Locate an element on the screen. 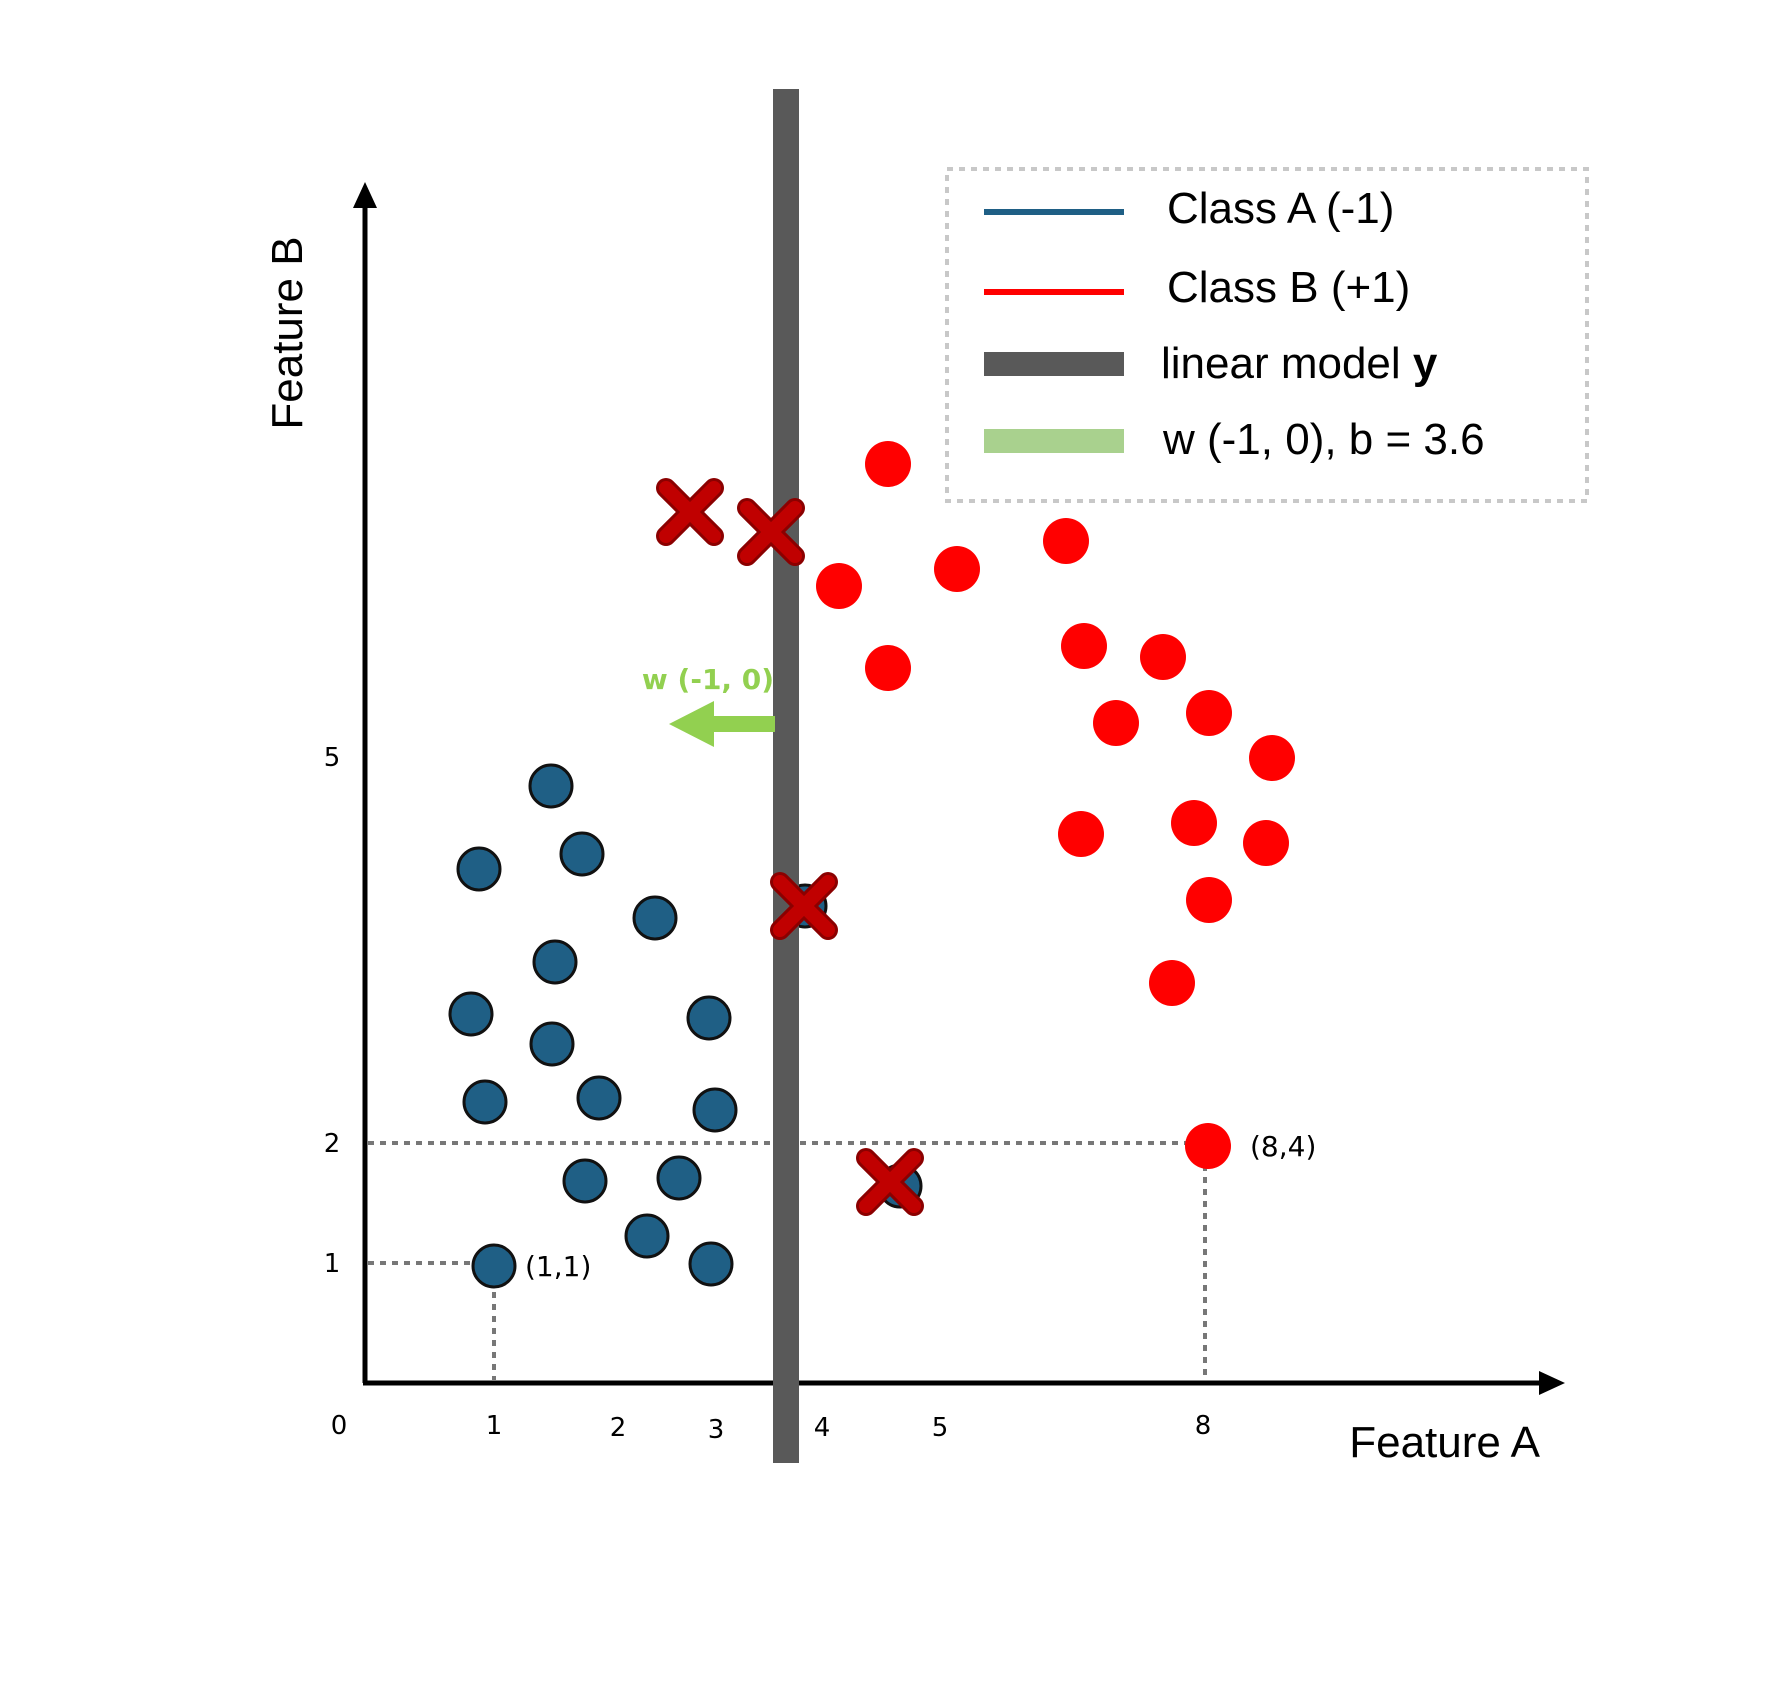 The height and width of the screenshot is (1688, 1778). x-tick-label: 3 is located at coordinates (716, 1430).